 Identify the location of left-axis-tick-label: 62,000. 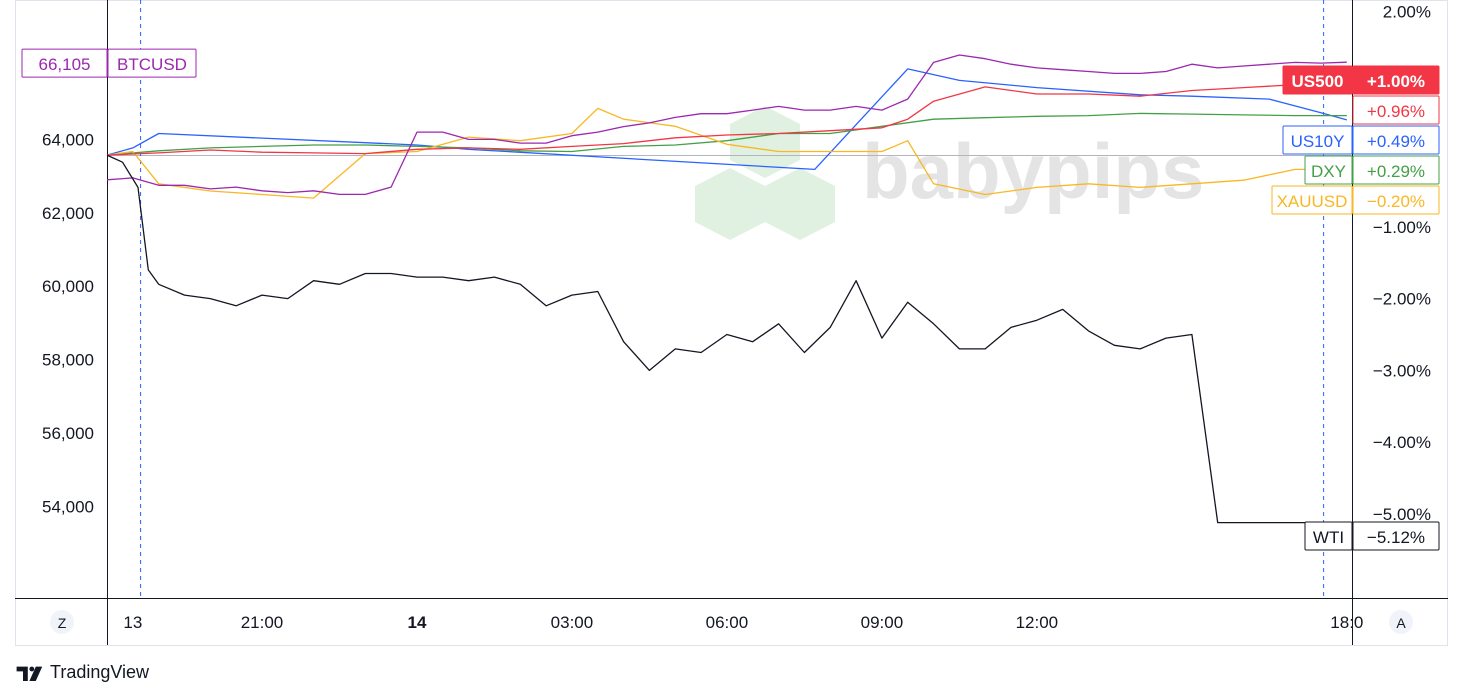
(68, 213).